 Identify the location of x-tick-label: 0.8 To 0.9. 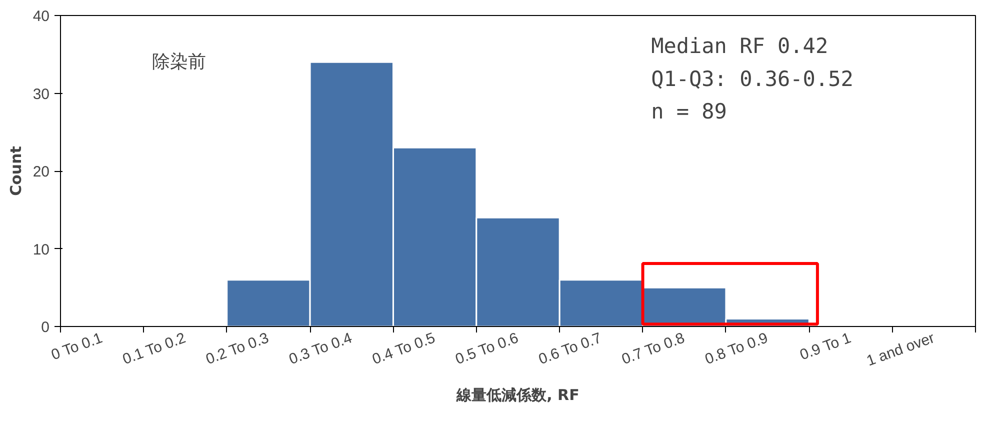
(736, 349).